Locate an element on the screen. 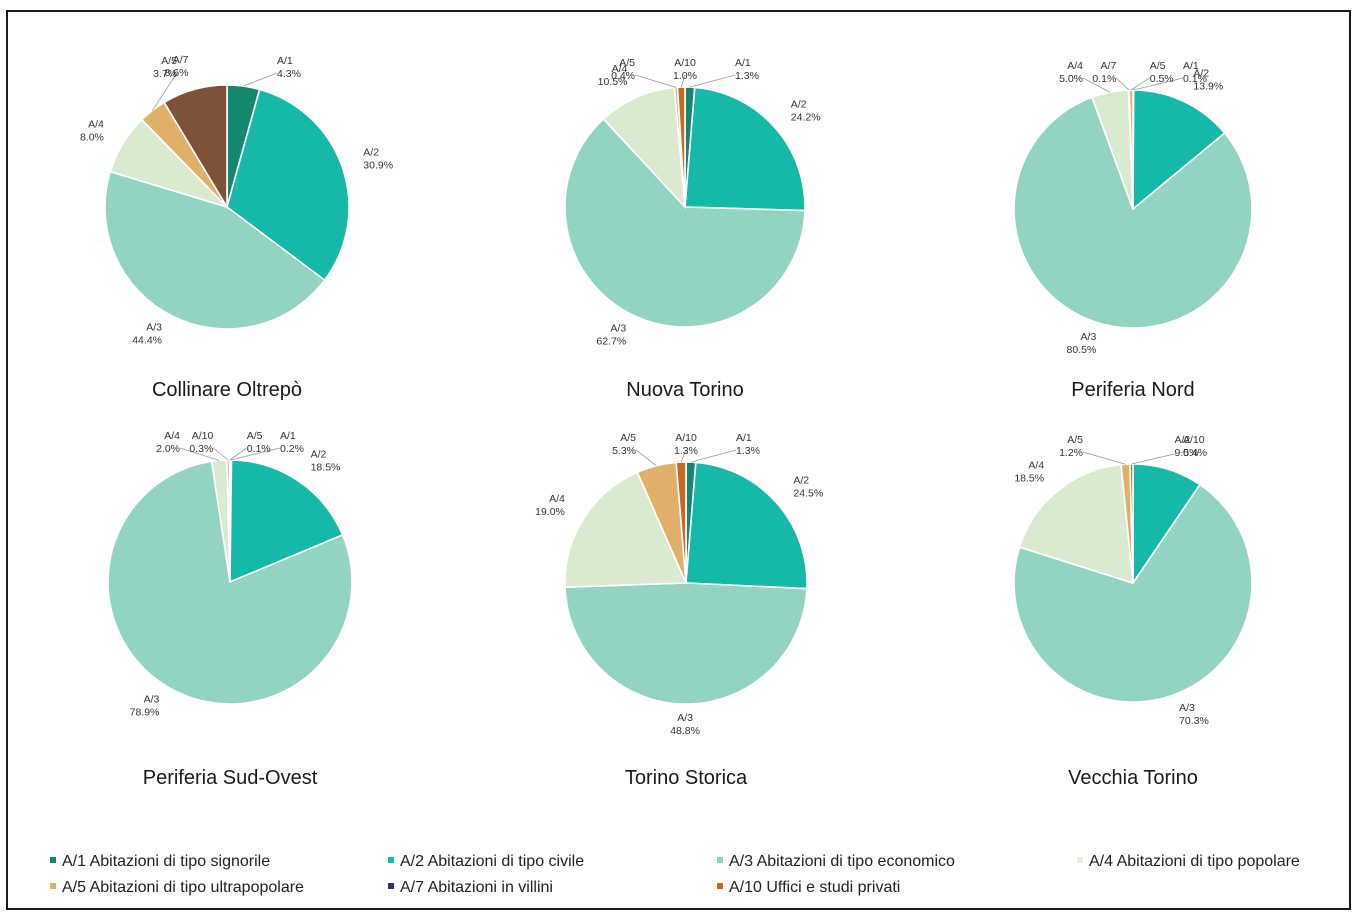 Image resolution: width=1357 pixels, height=916 pixels. slice-category-label: A/10 is located at coordinates (203, 436).